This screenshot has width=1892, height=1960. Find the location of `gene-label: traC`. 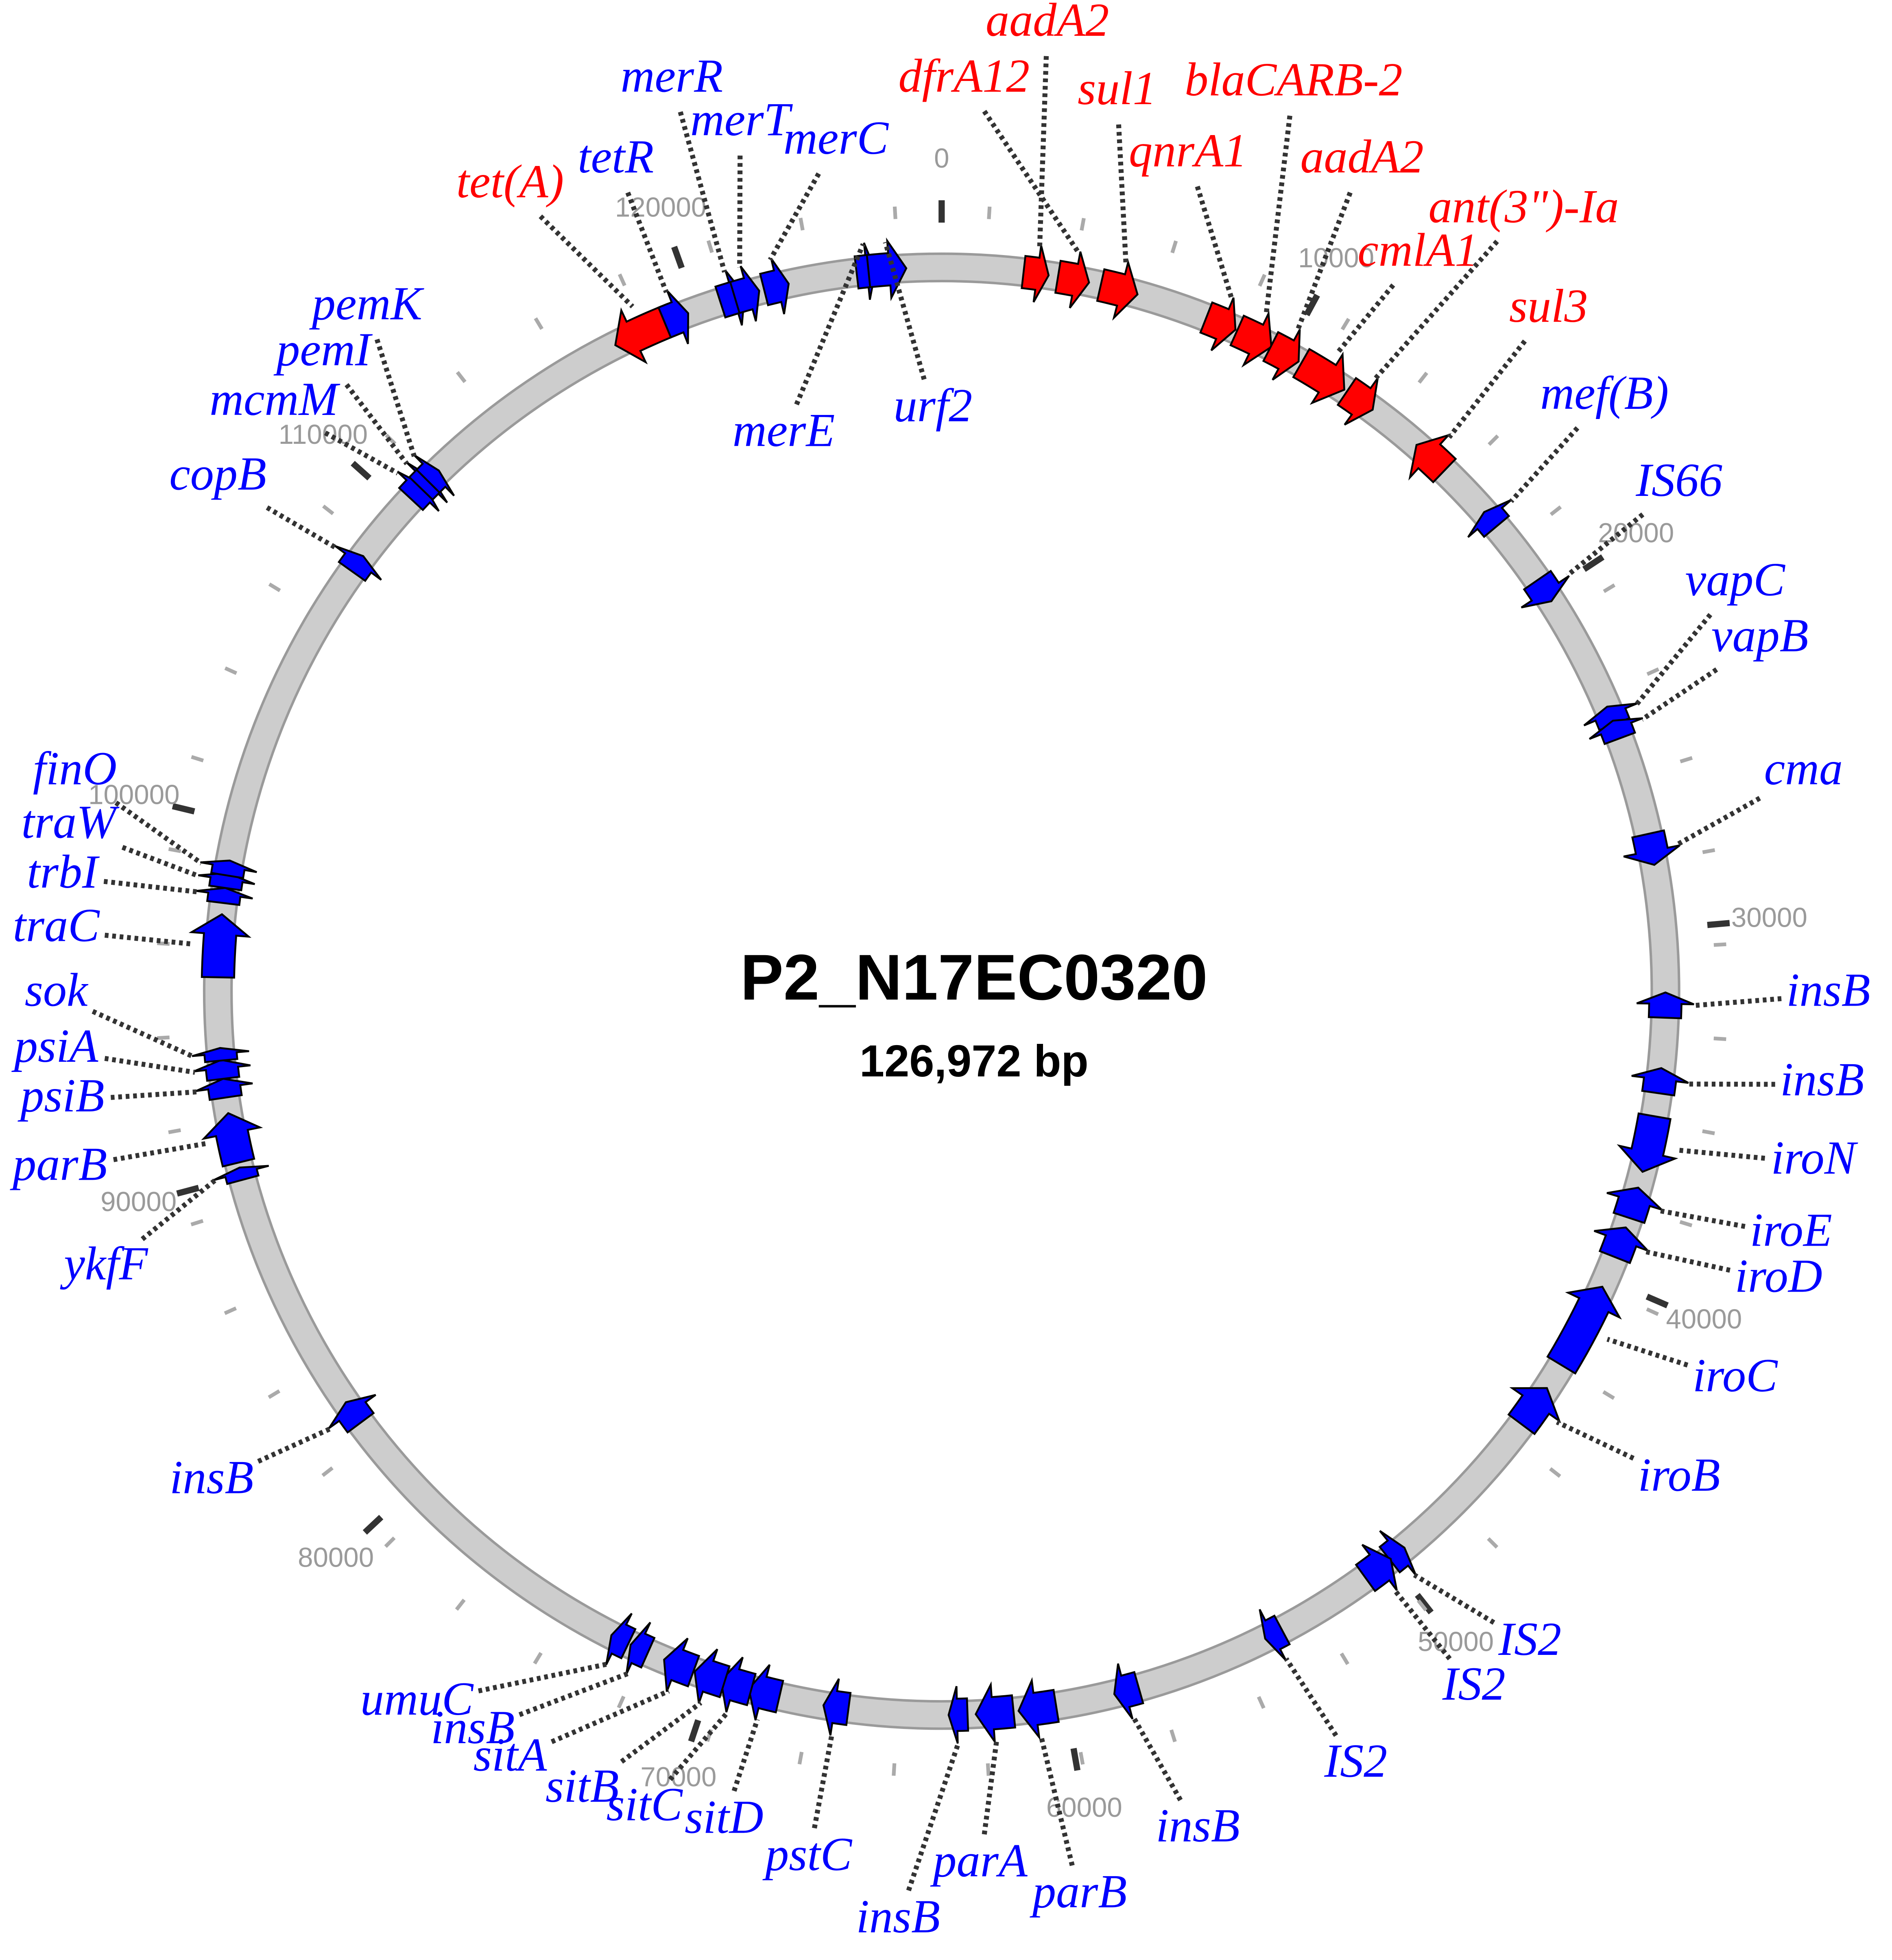

gene-label: traC is located at coordinates (56, 925).